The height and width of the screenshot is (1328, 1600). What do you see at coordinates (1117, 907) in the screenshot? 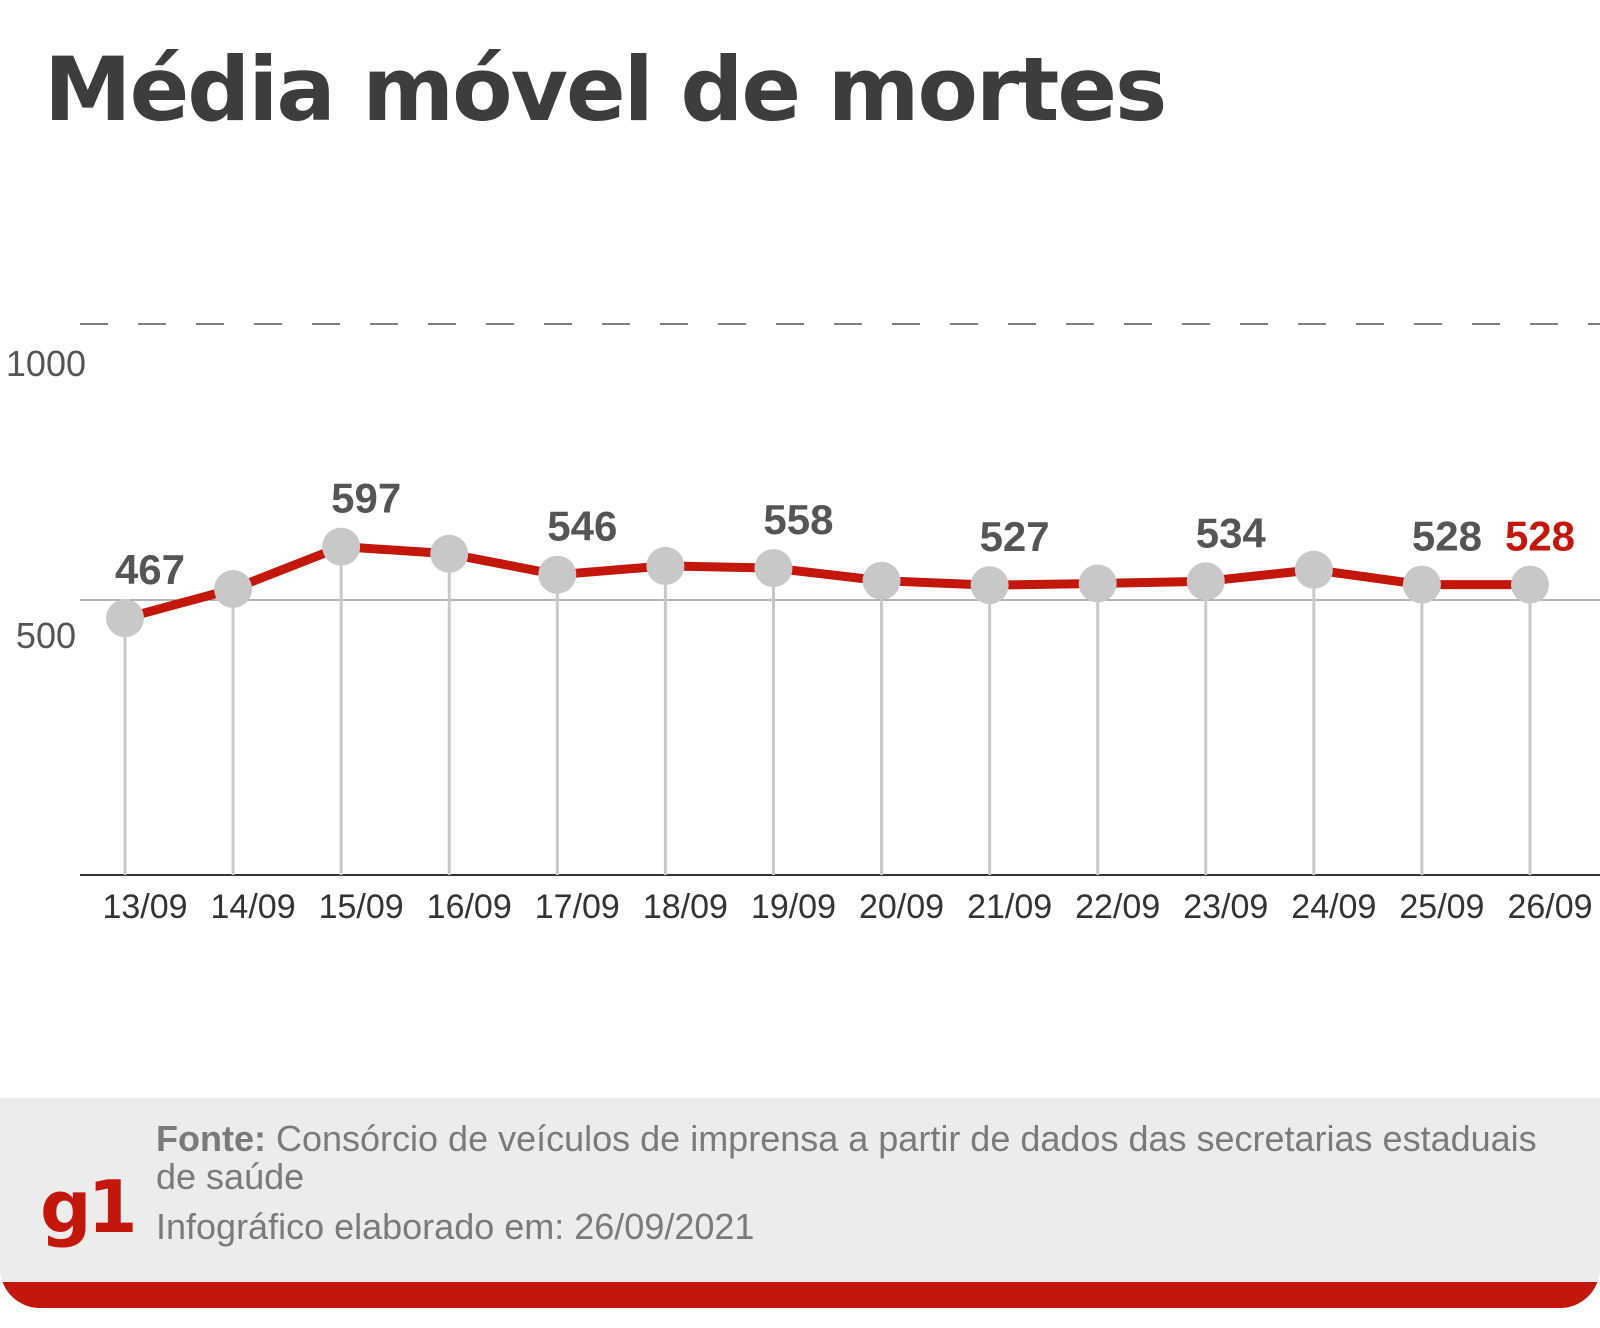
I see `x-tick-label: 22/09` at bounding box center [1117, 907].